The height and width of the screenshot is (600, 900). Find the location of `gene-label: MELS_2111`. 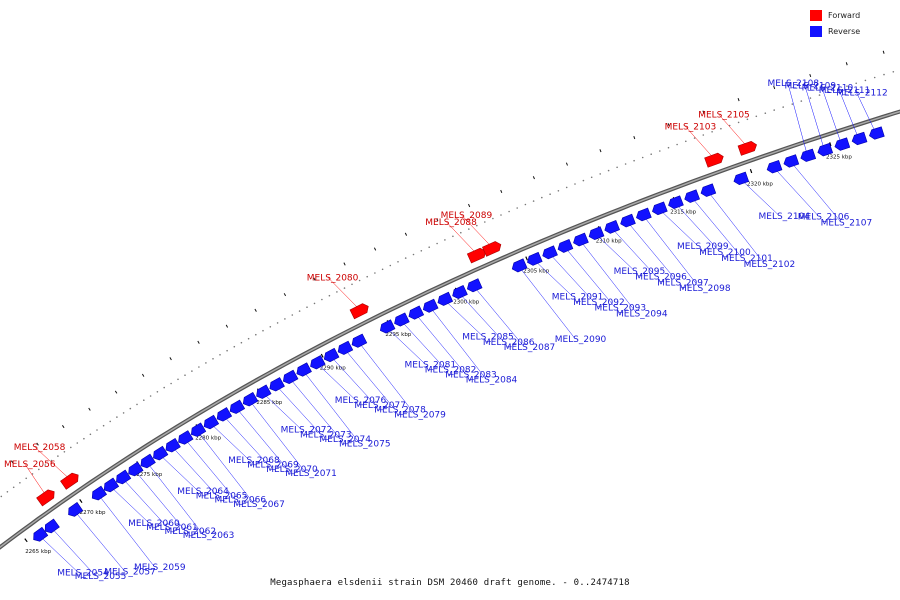

gene-label: MELS_2111 is located at coordinates (845, 91).